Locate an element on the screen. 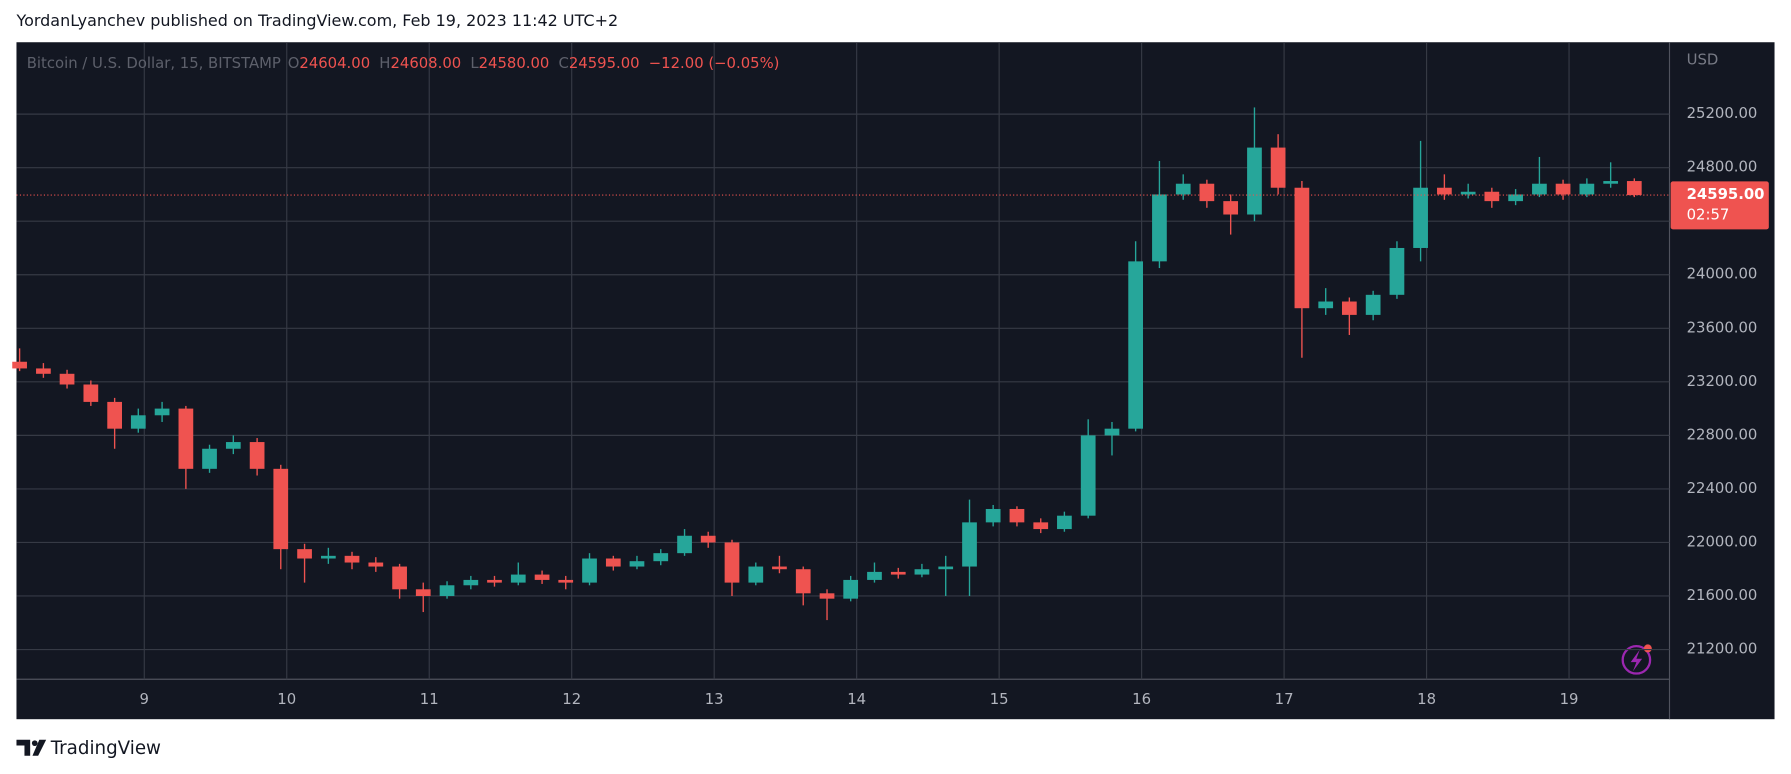  y-tick-label: 24800.00 is located at coordinates (1722, 167).